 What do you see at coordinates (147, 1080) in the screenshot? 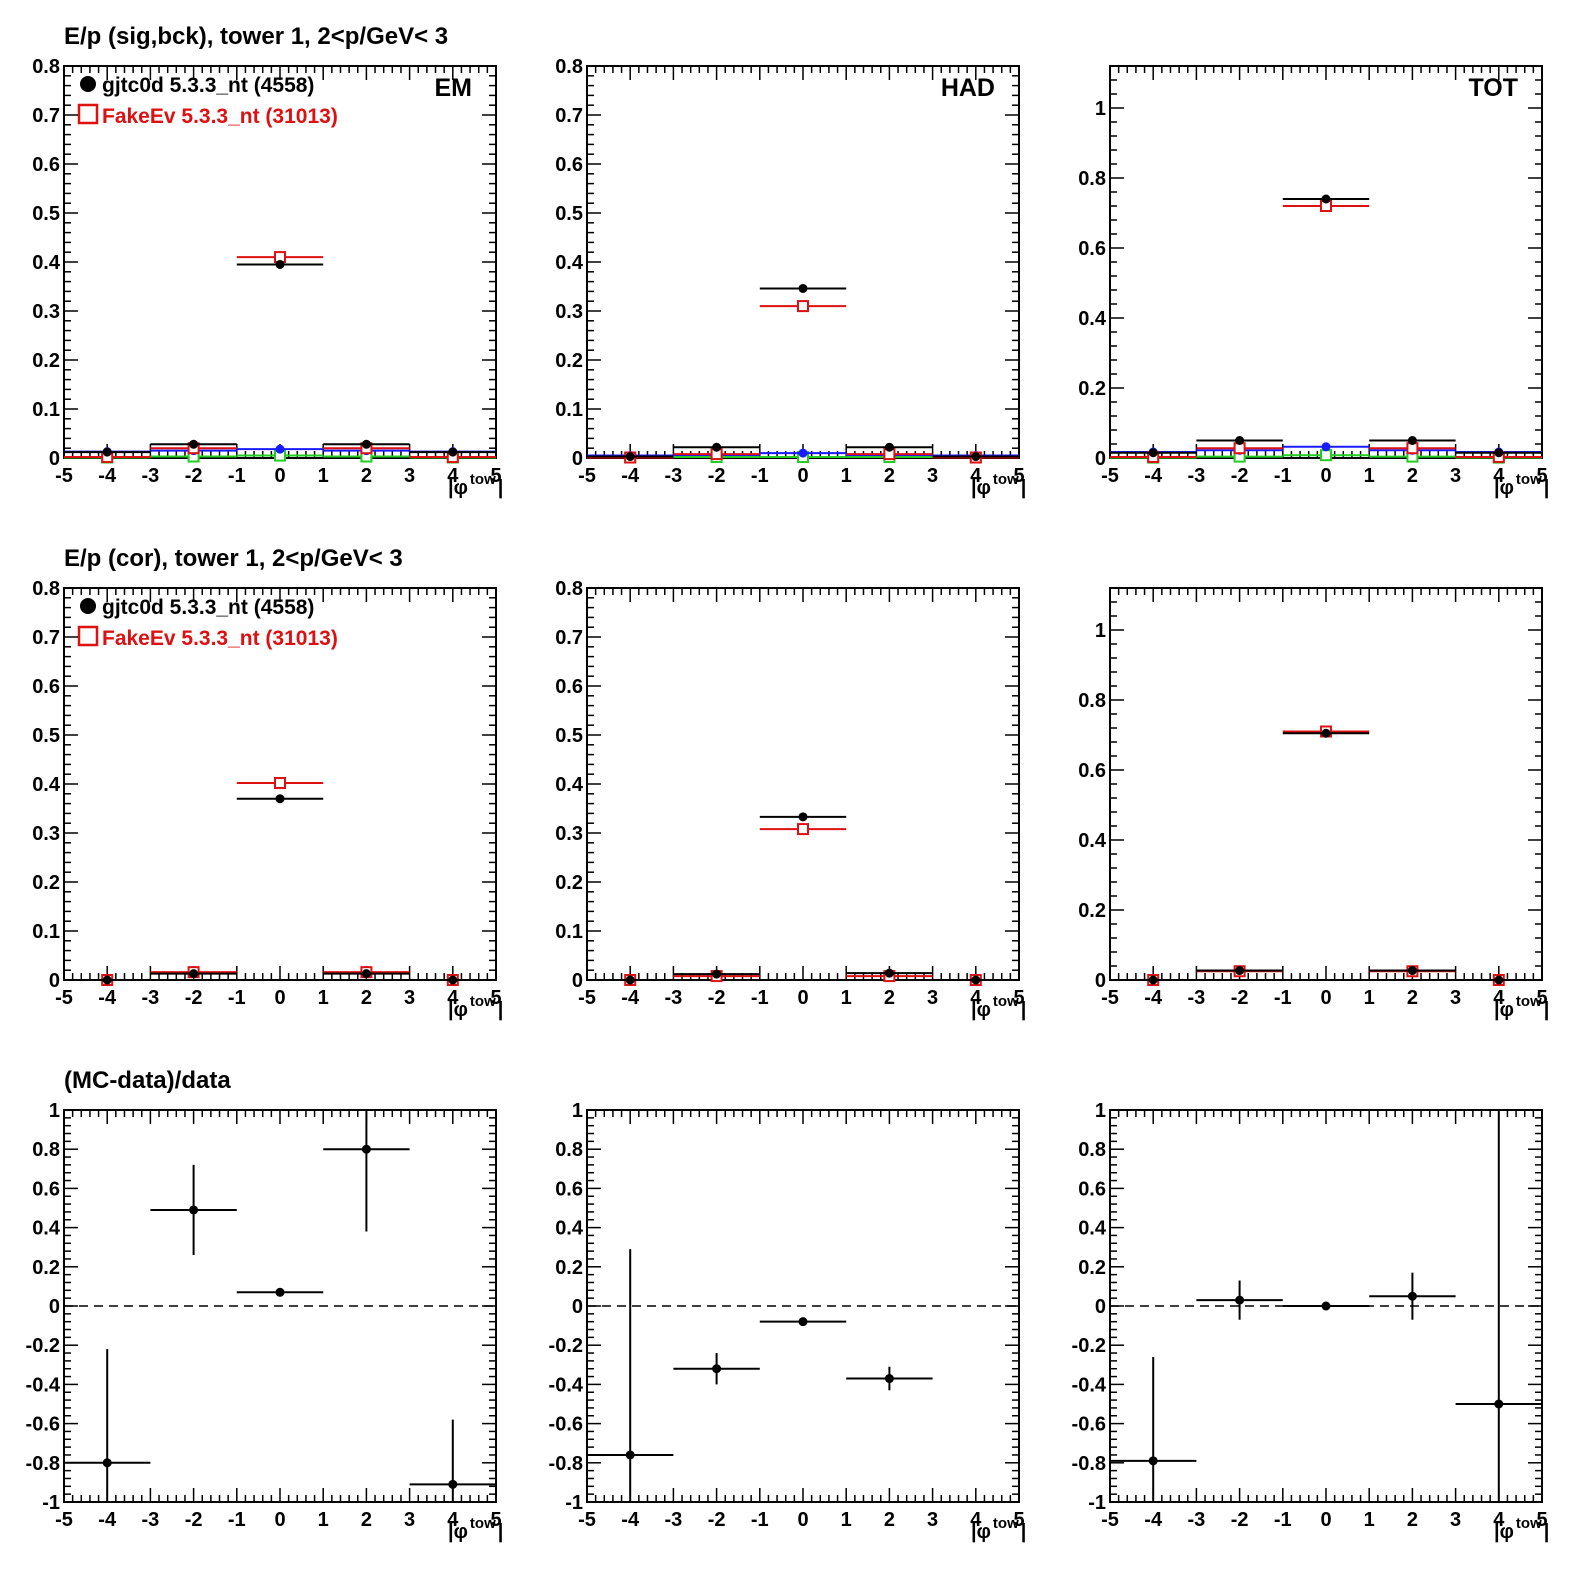
I see `row-title-mc-data-ratio: (MC-data)/data` at bounding box center [147, 1080].